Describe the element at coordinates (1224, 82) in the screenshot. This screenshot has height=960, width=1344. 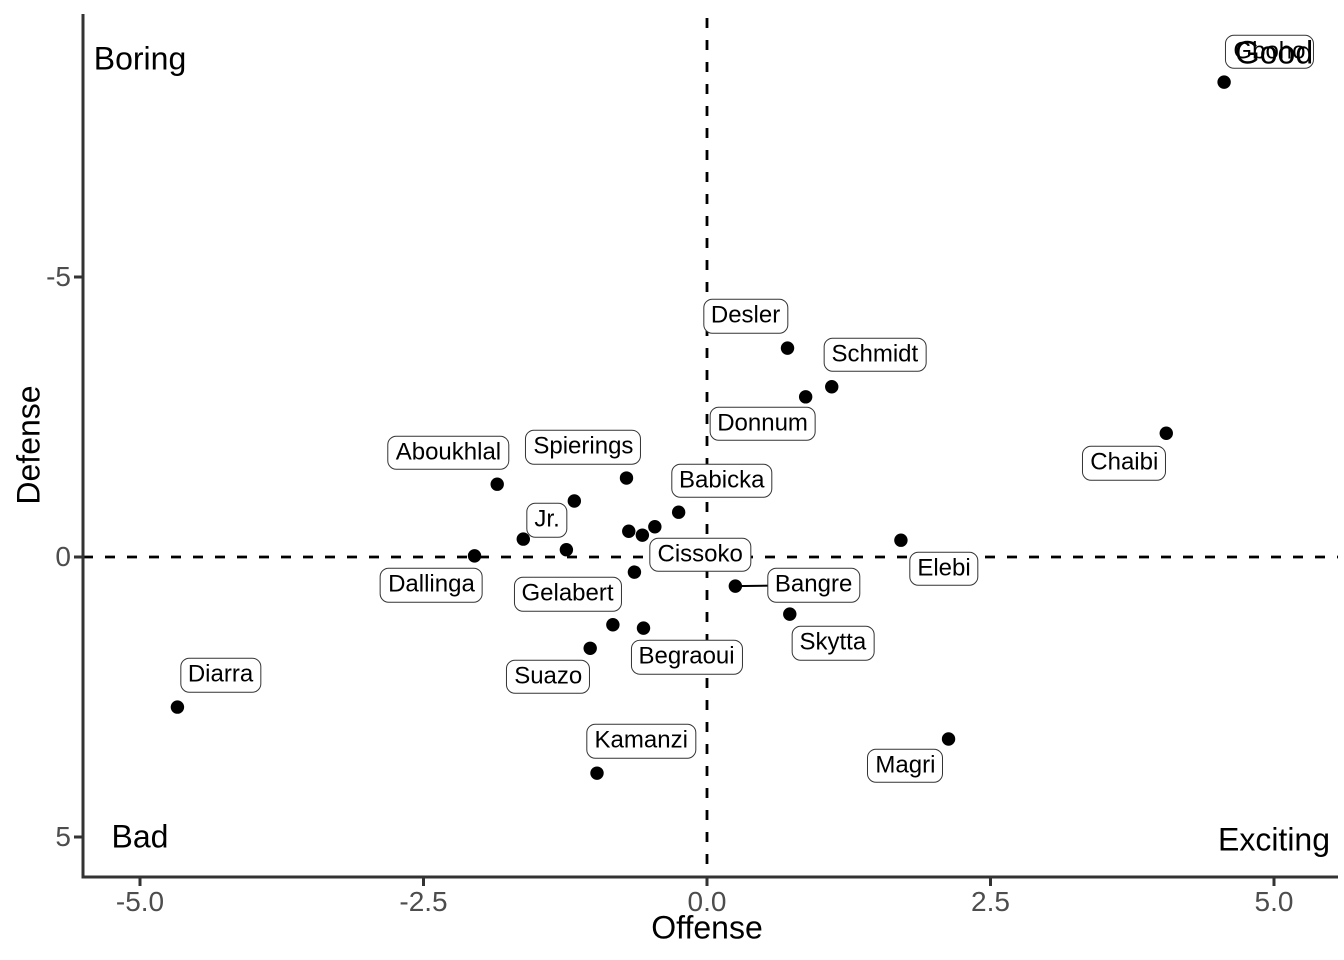
I see `data-point-gboho` at that location.